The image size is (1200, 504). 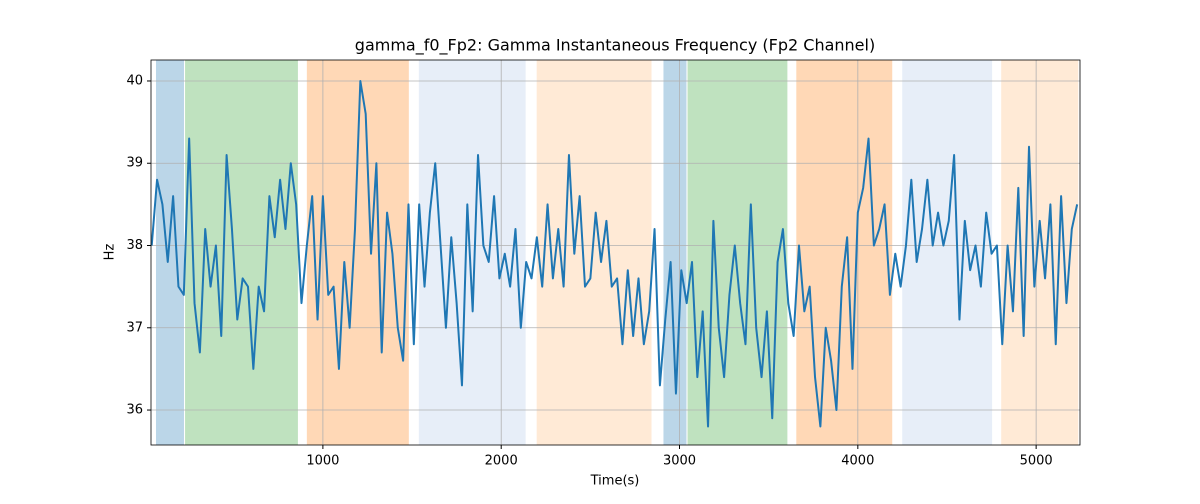 What do you see at coordinates (134, 327) in the screenshot?
I see `y-tick-label: 37` at bounding box center [134, 327].